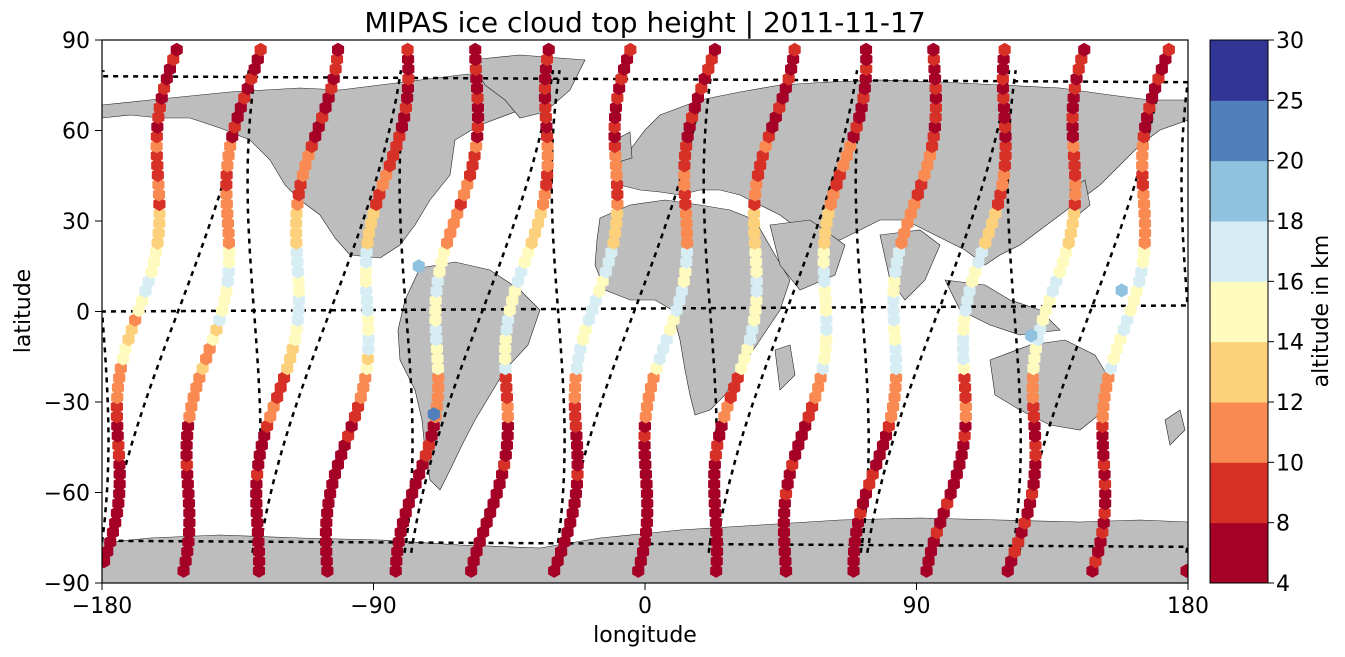 The width and height of the screenshot is (1345, 657). I want to click on y-tick-label: −30, so click(67, 403).